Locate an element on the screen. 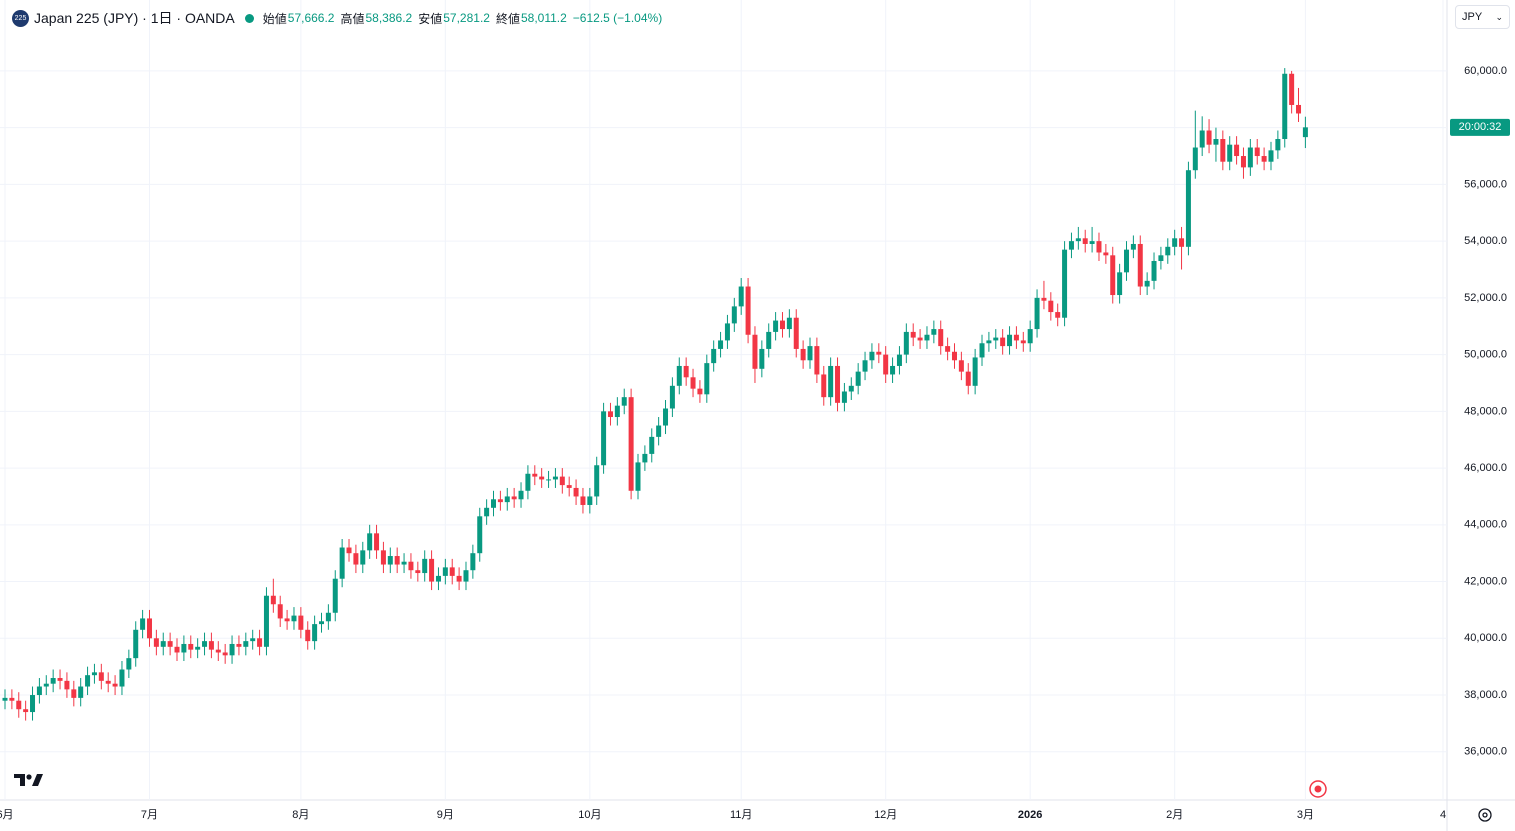  x-tick-label: 12月 is located at coordinates (885, 815).